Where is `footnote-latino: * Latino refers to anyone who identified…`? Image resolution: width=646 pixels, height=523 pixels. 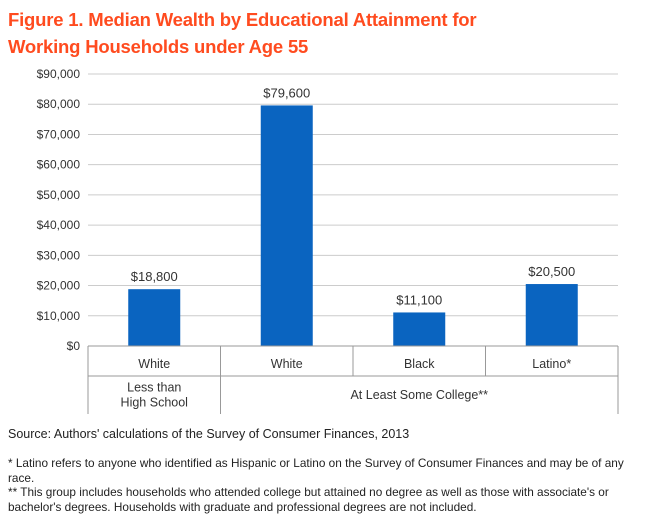
footnote-latino: * Latino refers to anyone who identified… is located at coordinates (316, 470).